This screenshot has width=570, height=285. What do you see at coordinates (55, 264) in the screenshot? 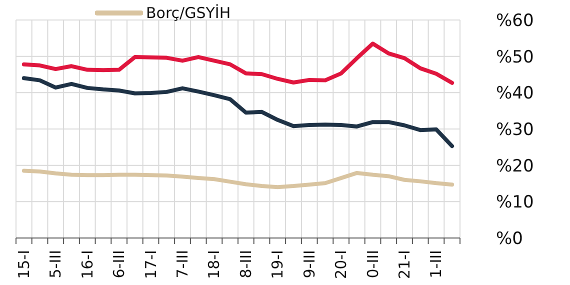
I see `x-tick-label: 5-III` at bounding box center [55, 264].